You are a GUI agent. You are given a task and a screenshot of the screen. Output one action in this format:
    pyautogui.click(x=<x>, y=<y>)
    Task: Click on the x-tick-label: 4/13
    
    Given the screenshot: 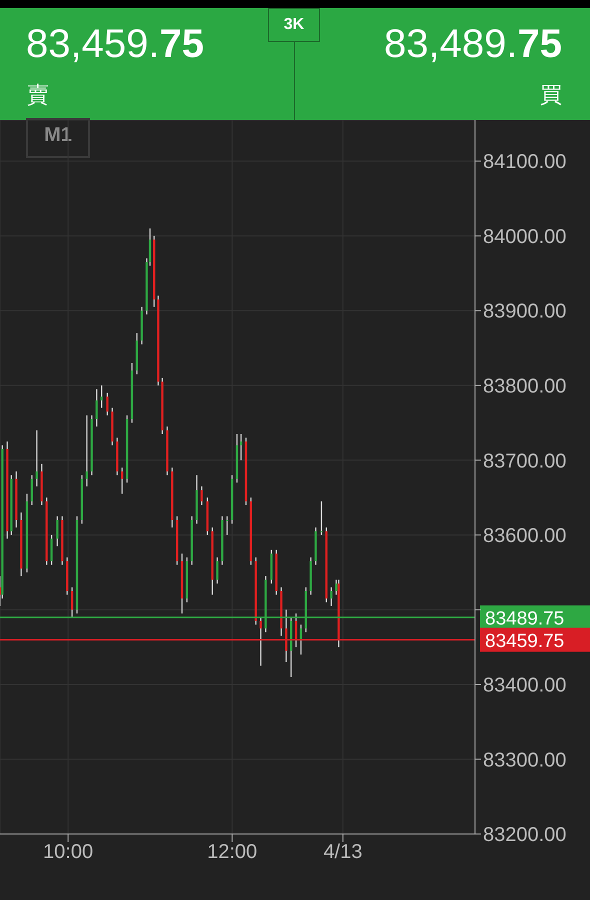 What is the action you would take?
    pyautogui.click(x=342, y=852)
    